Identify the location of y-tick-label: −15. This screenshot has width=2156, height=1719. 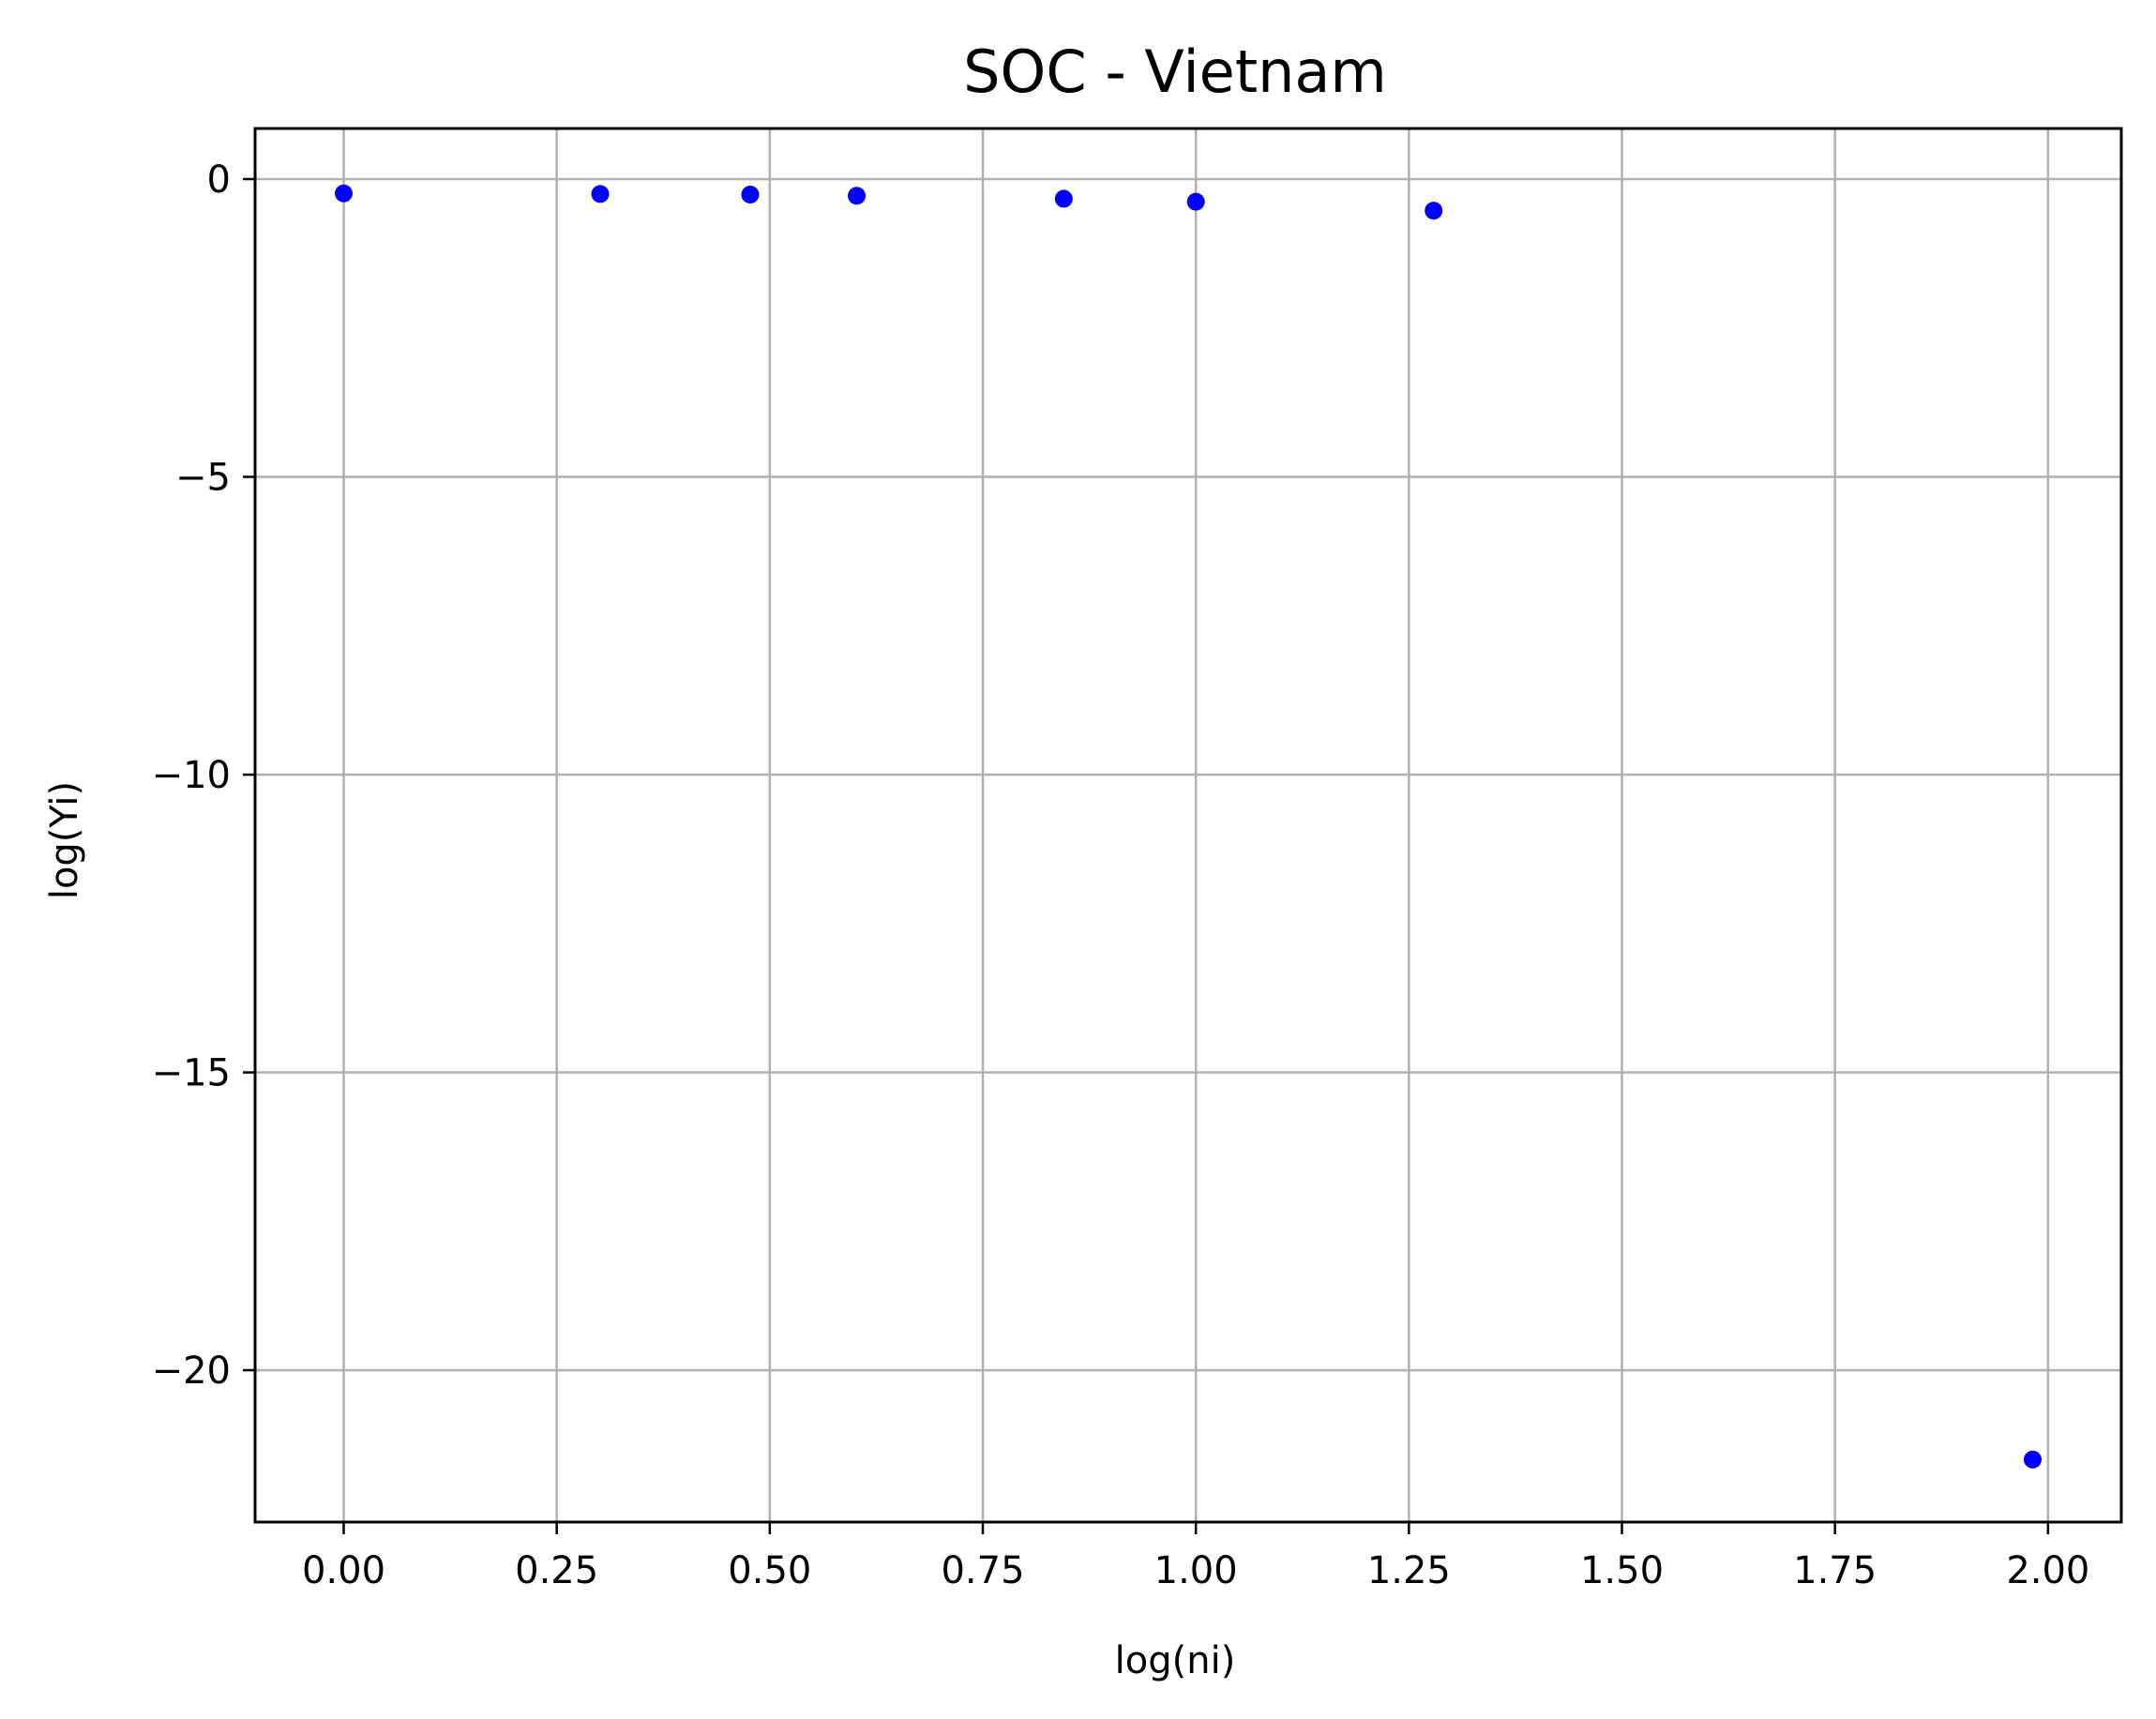
(191, 1073).